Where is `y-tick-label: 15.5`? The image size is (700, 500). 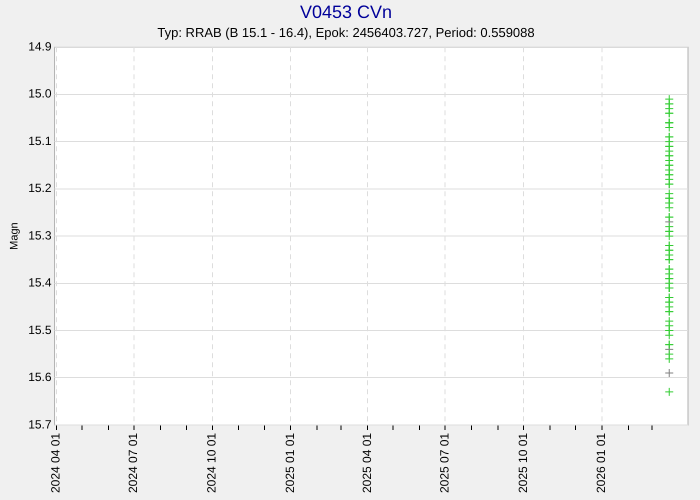
y-tick-label: 15.5 is located at coordinates (40, 329).